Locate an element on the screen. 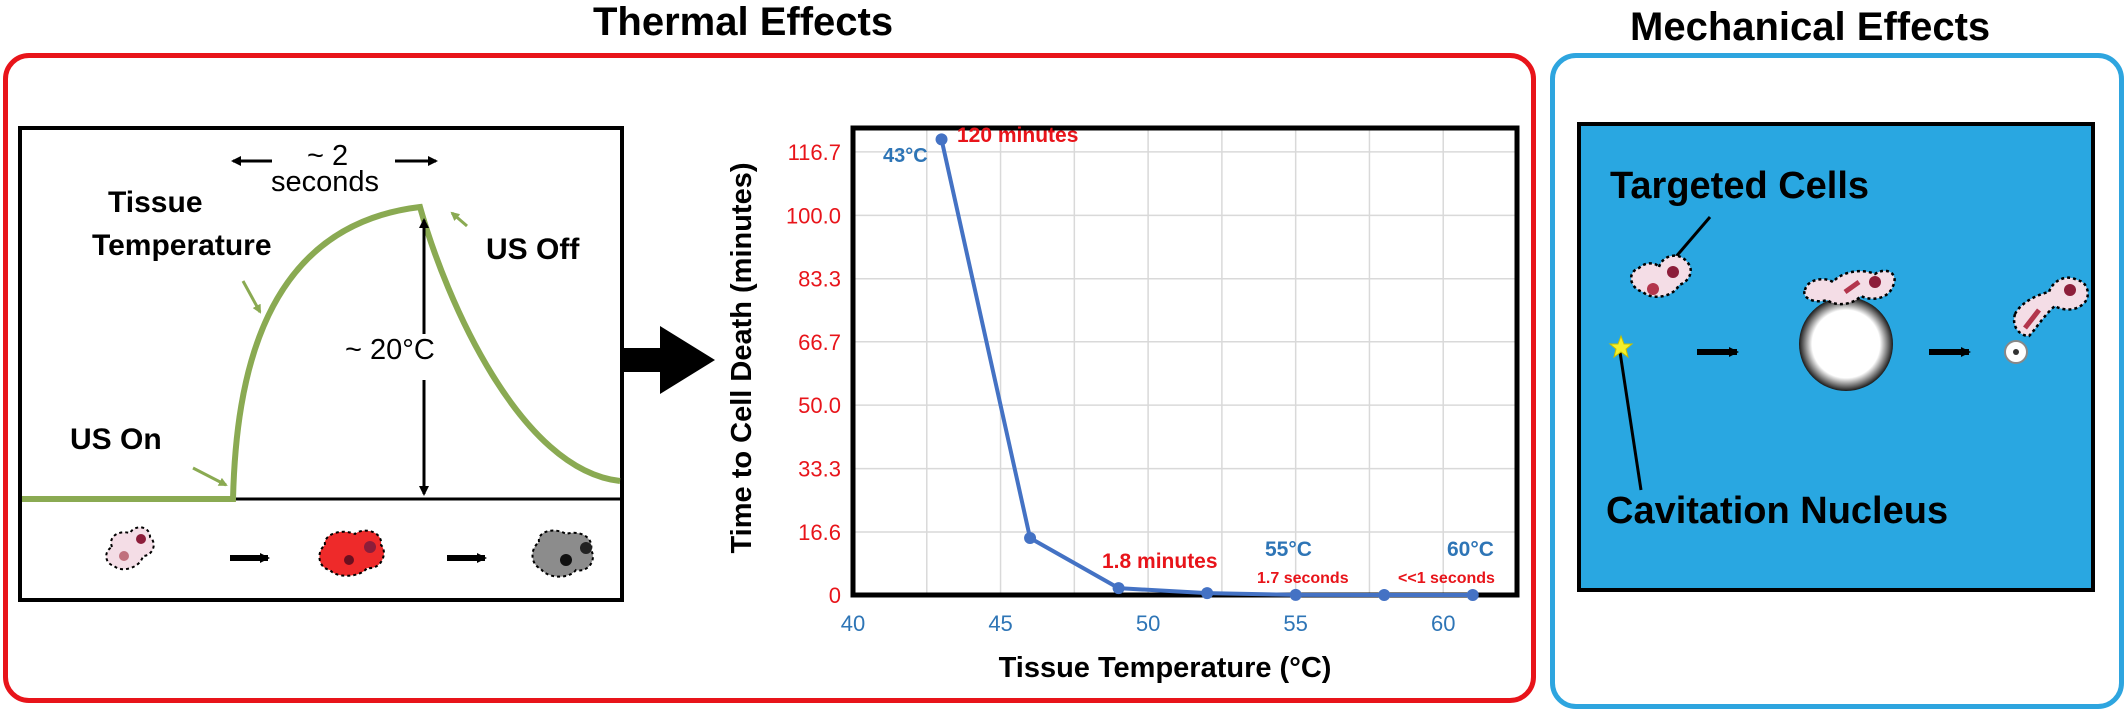 This screenshot has height=712, width=2128. duration-label-value: ~ 2 is located at coordinates (328, 156).